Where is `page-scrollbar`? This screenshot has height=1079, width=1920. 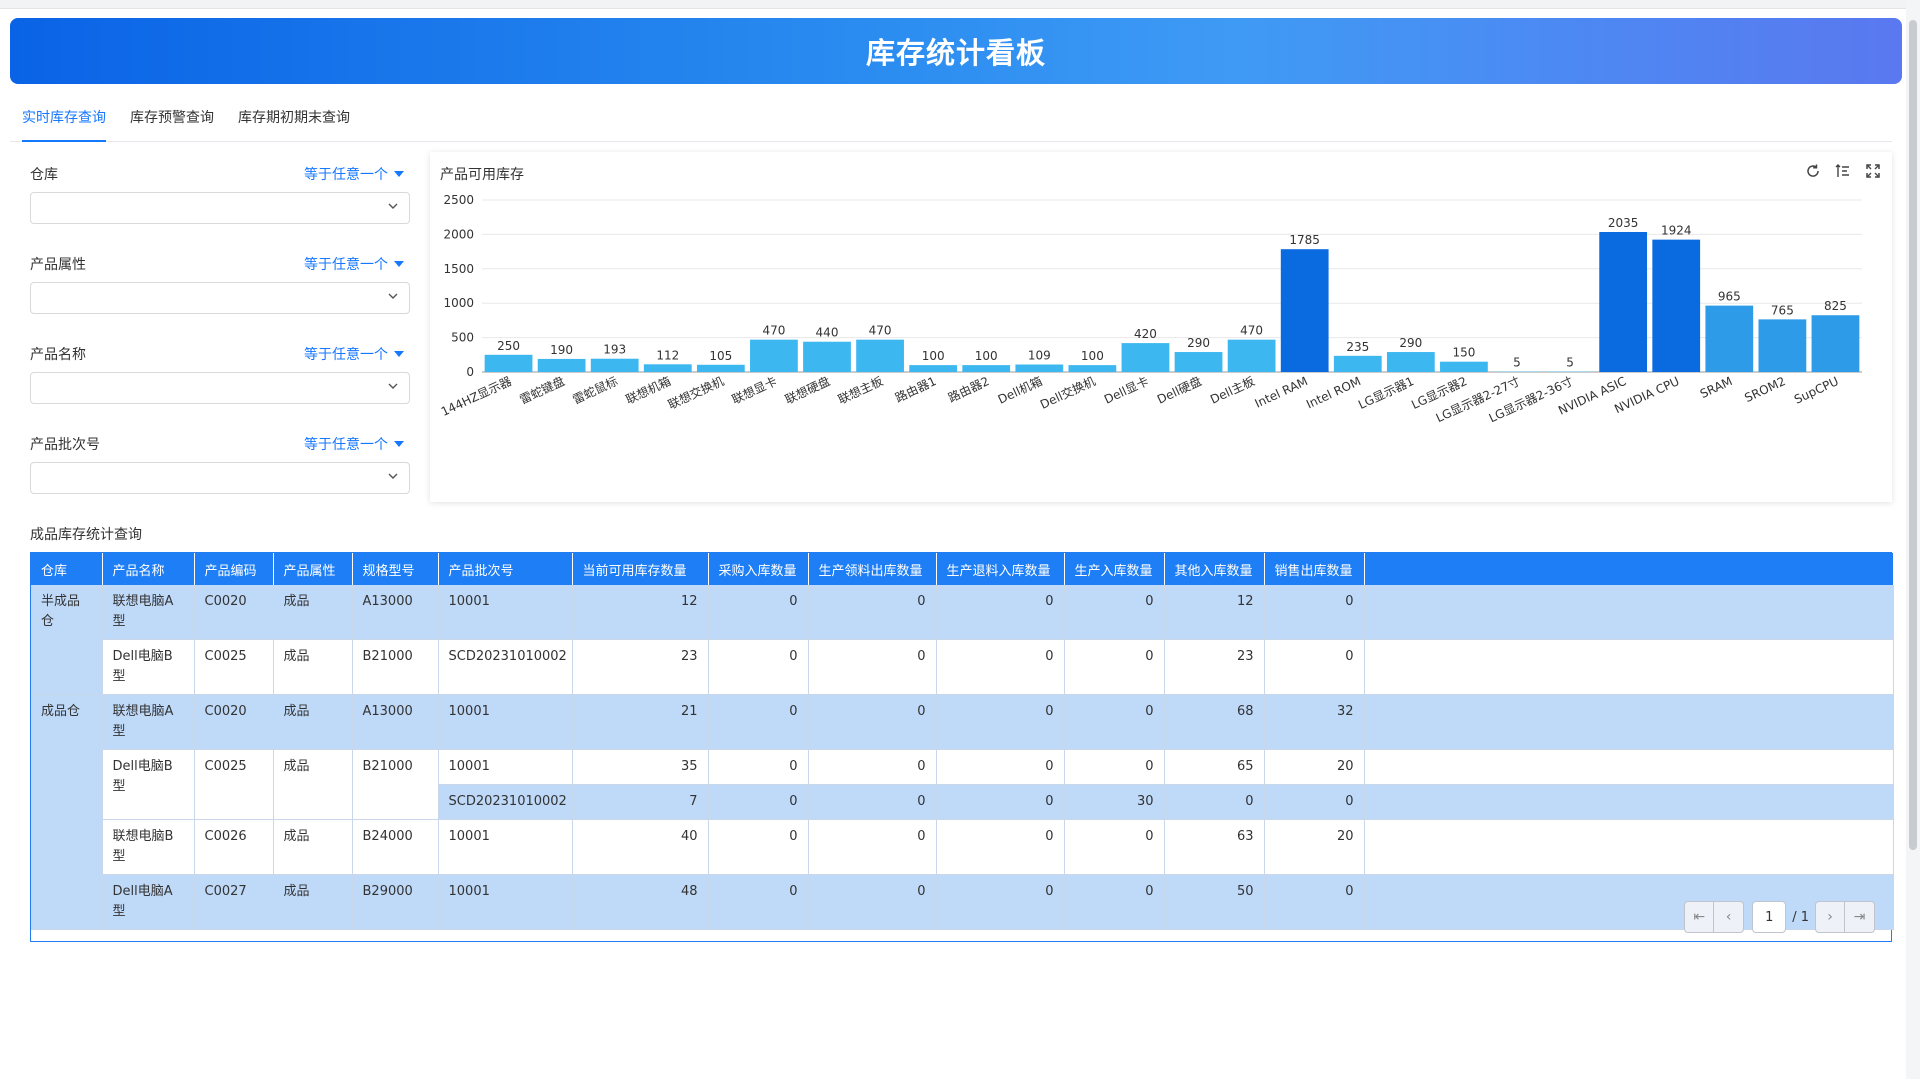
page-scrollbar is located at coordinates (1913, 539).